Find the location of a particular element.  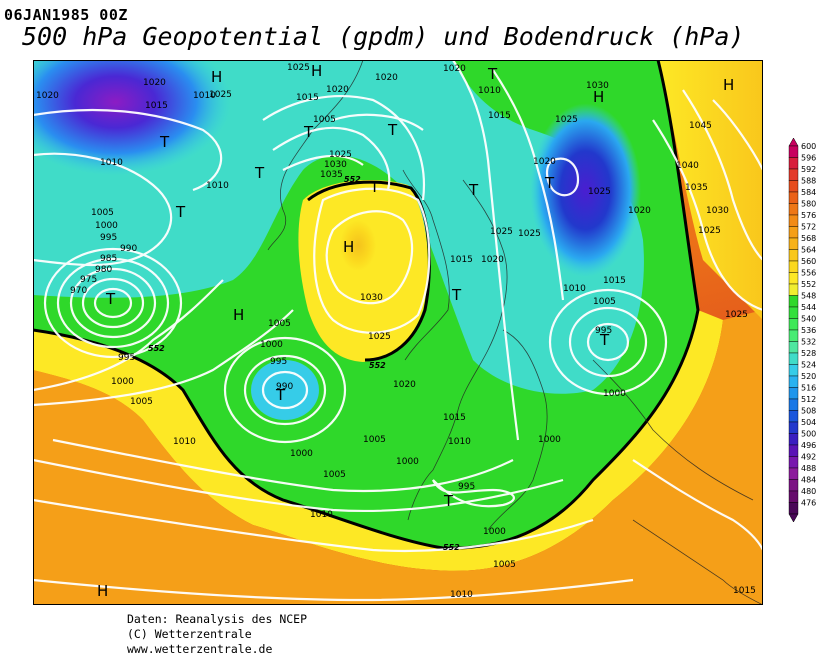

credits-copyright: (C) Wetterzentrale is located at coordinates (189, 634).